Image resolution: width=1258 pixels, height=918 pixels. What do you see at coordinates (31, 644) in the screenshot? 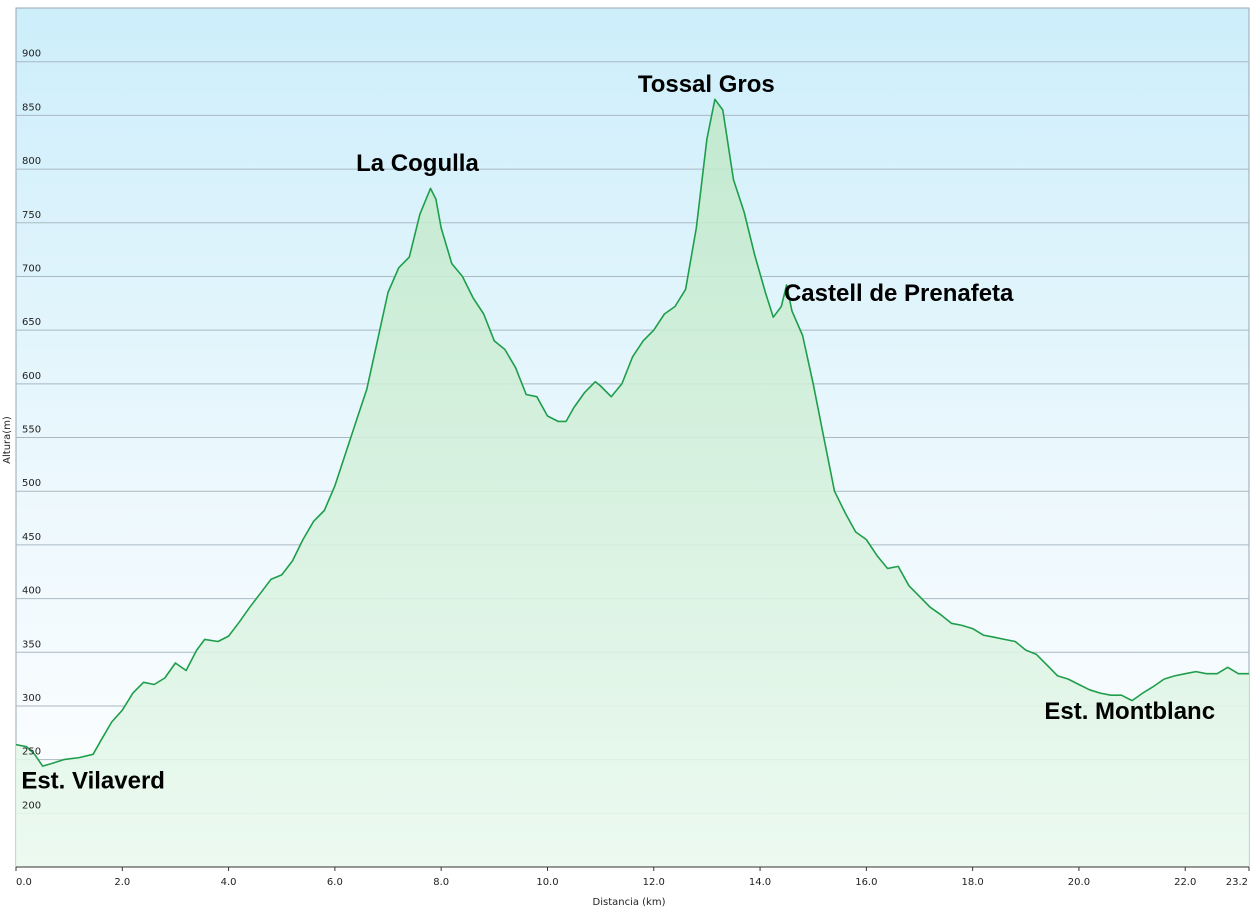
I see `y-tick-label: 350` at bounding box center [31, 644].